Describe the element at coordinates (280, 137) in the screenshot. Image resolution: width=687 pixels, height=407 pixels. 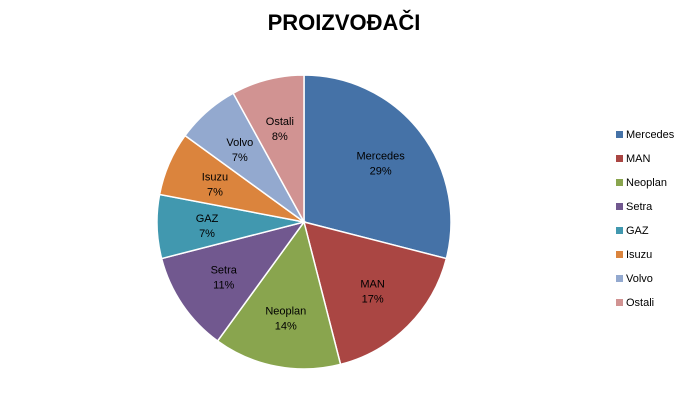
I see `slice-value-ostali: 8%` at that location.